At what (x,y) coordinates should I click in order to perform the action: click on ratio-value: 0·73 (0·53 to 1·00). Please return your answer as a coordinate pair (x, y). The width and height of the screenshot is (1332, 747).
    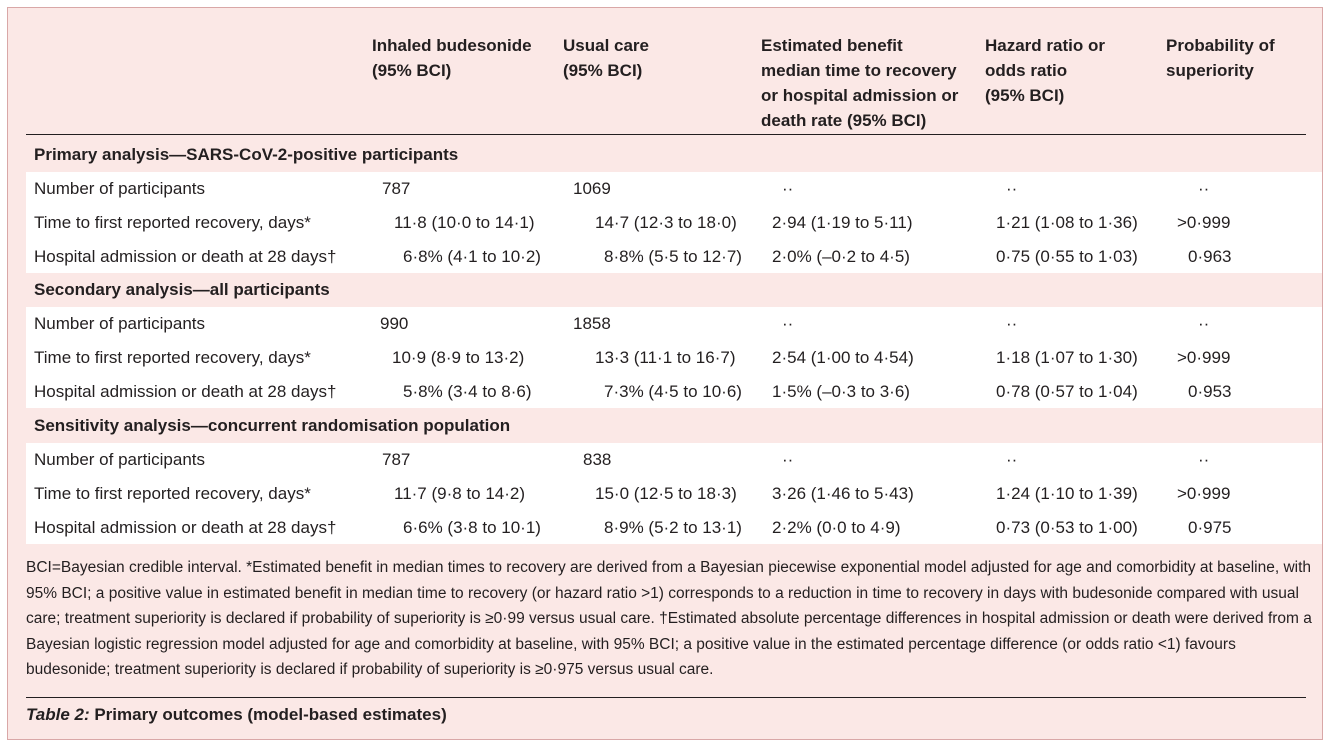
    Looking at the image, I should click on (1067, 527).